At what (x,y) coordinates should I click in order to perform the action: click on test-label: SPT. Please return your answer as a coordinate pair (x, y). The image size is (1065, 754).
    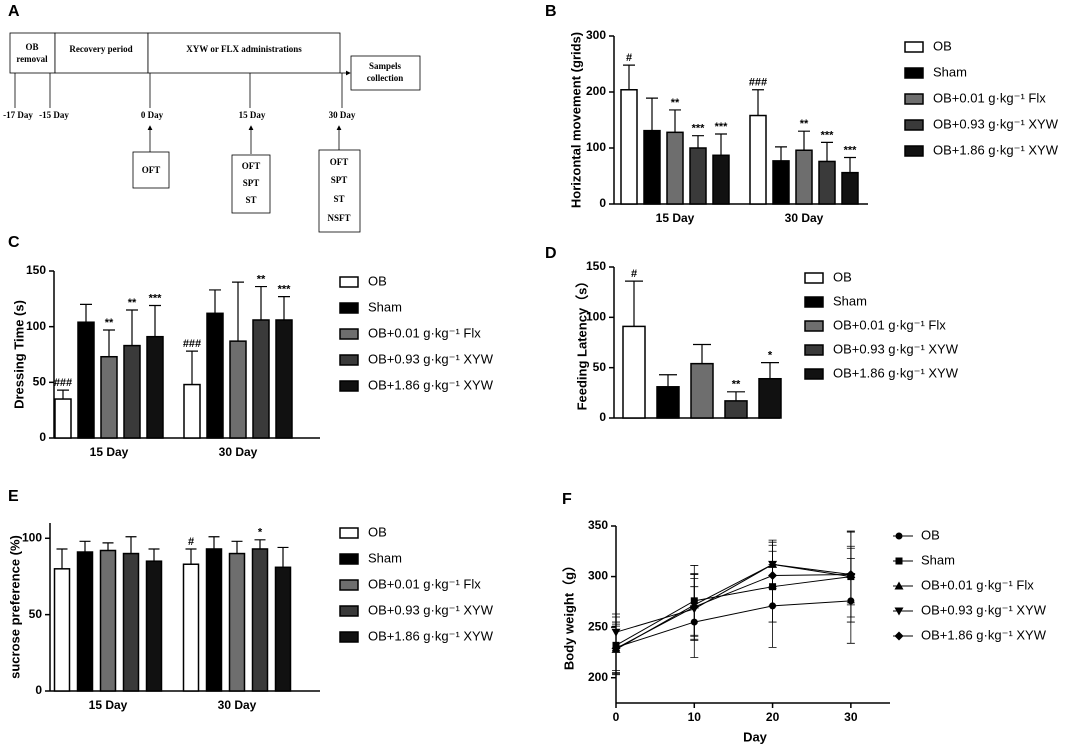
    Looking at the image, I should click on (339, 180).